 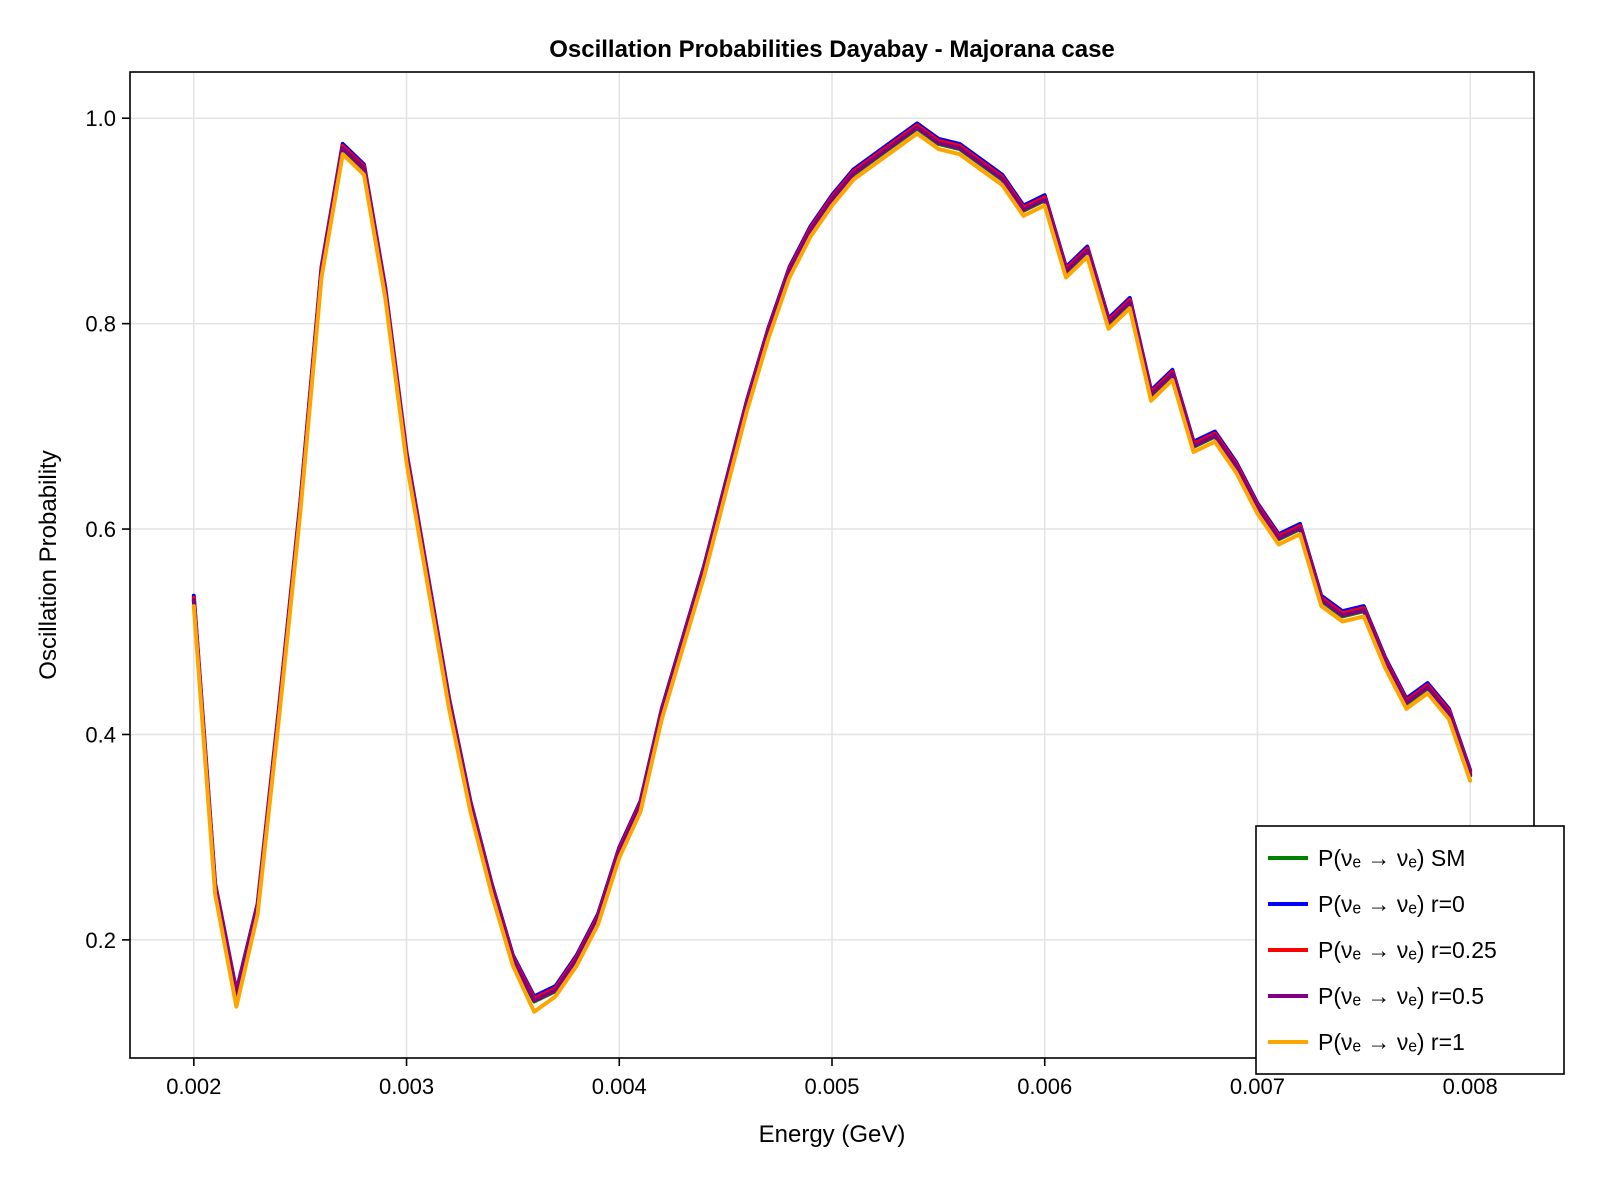 I want to click on legend-label: P(νₑ → νₑ) r=0.25, so click(x=1407, y=950).